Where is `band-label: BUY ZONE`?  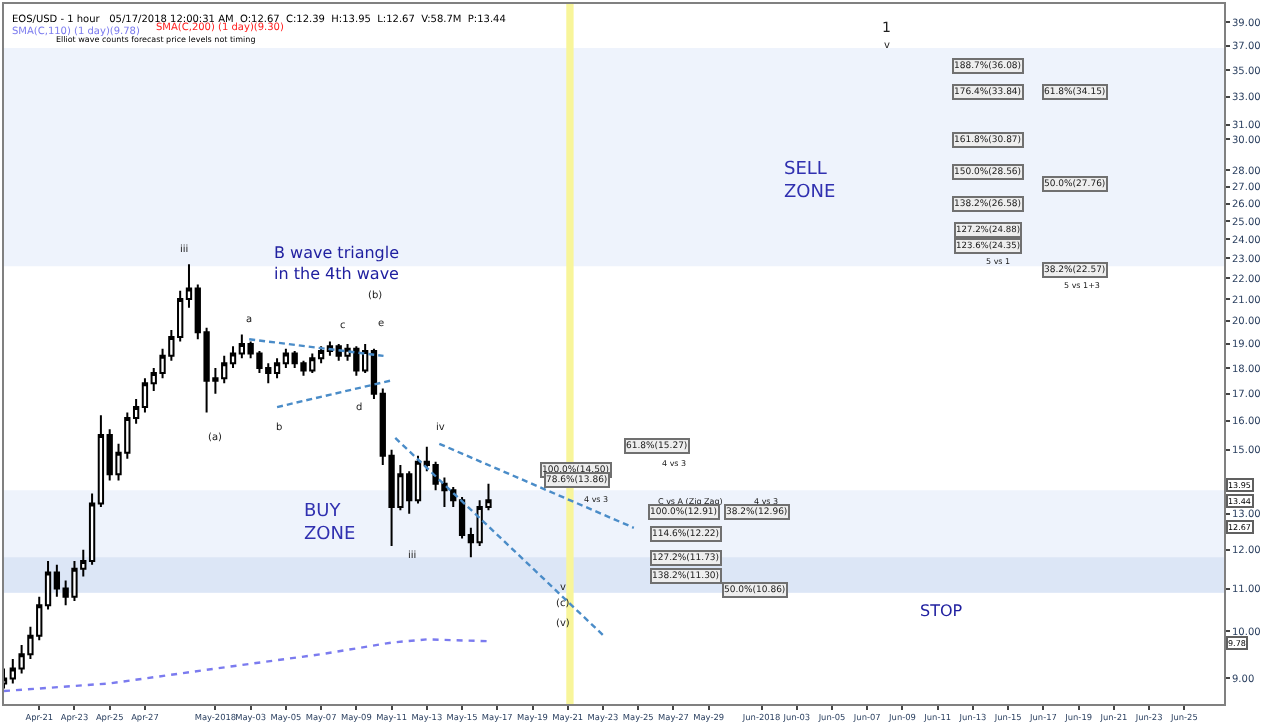 band-label: BUY ZONE is located at coordinates (330, 524).